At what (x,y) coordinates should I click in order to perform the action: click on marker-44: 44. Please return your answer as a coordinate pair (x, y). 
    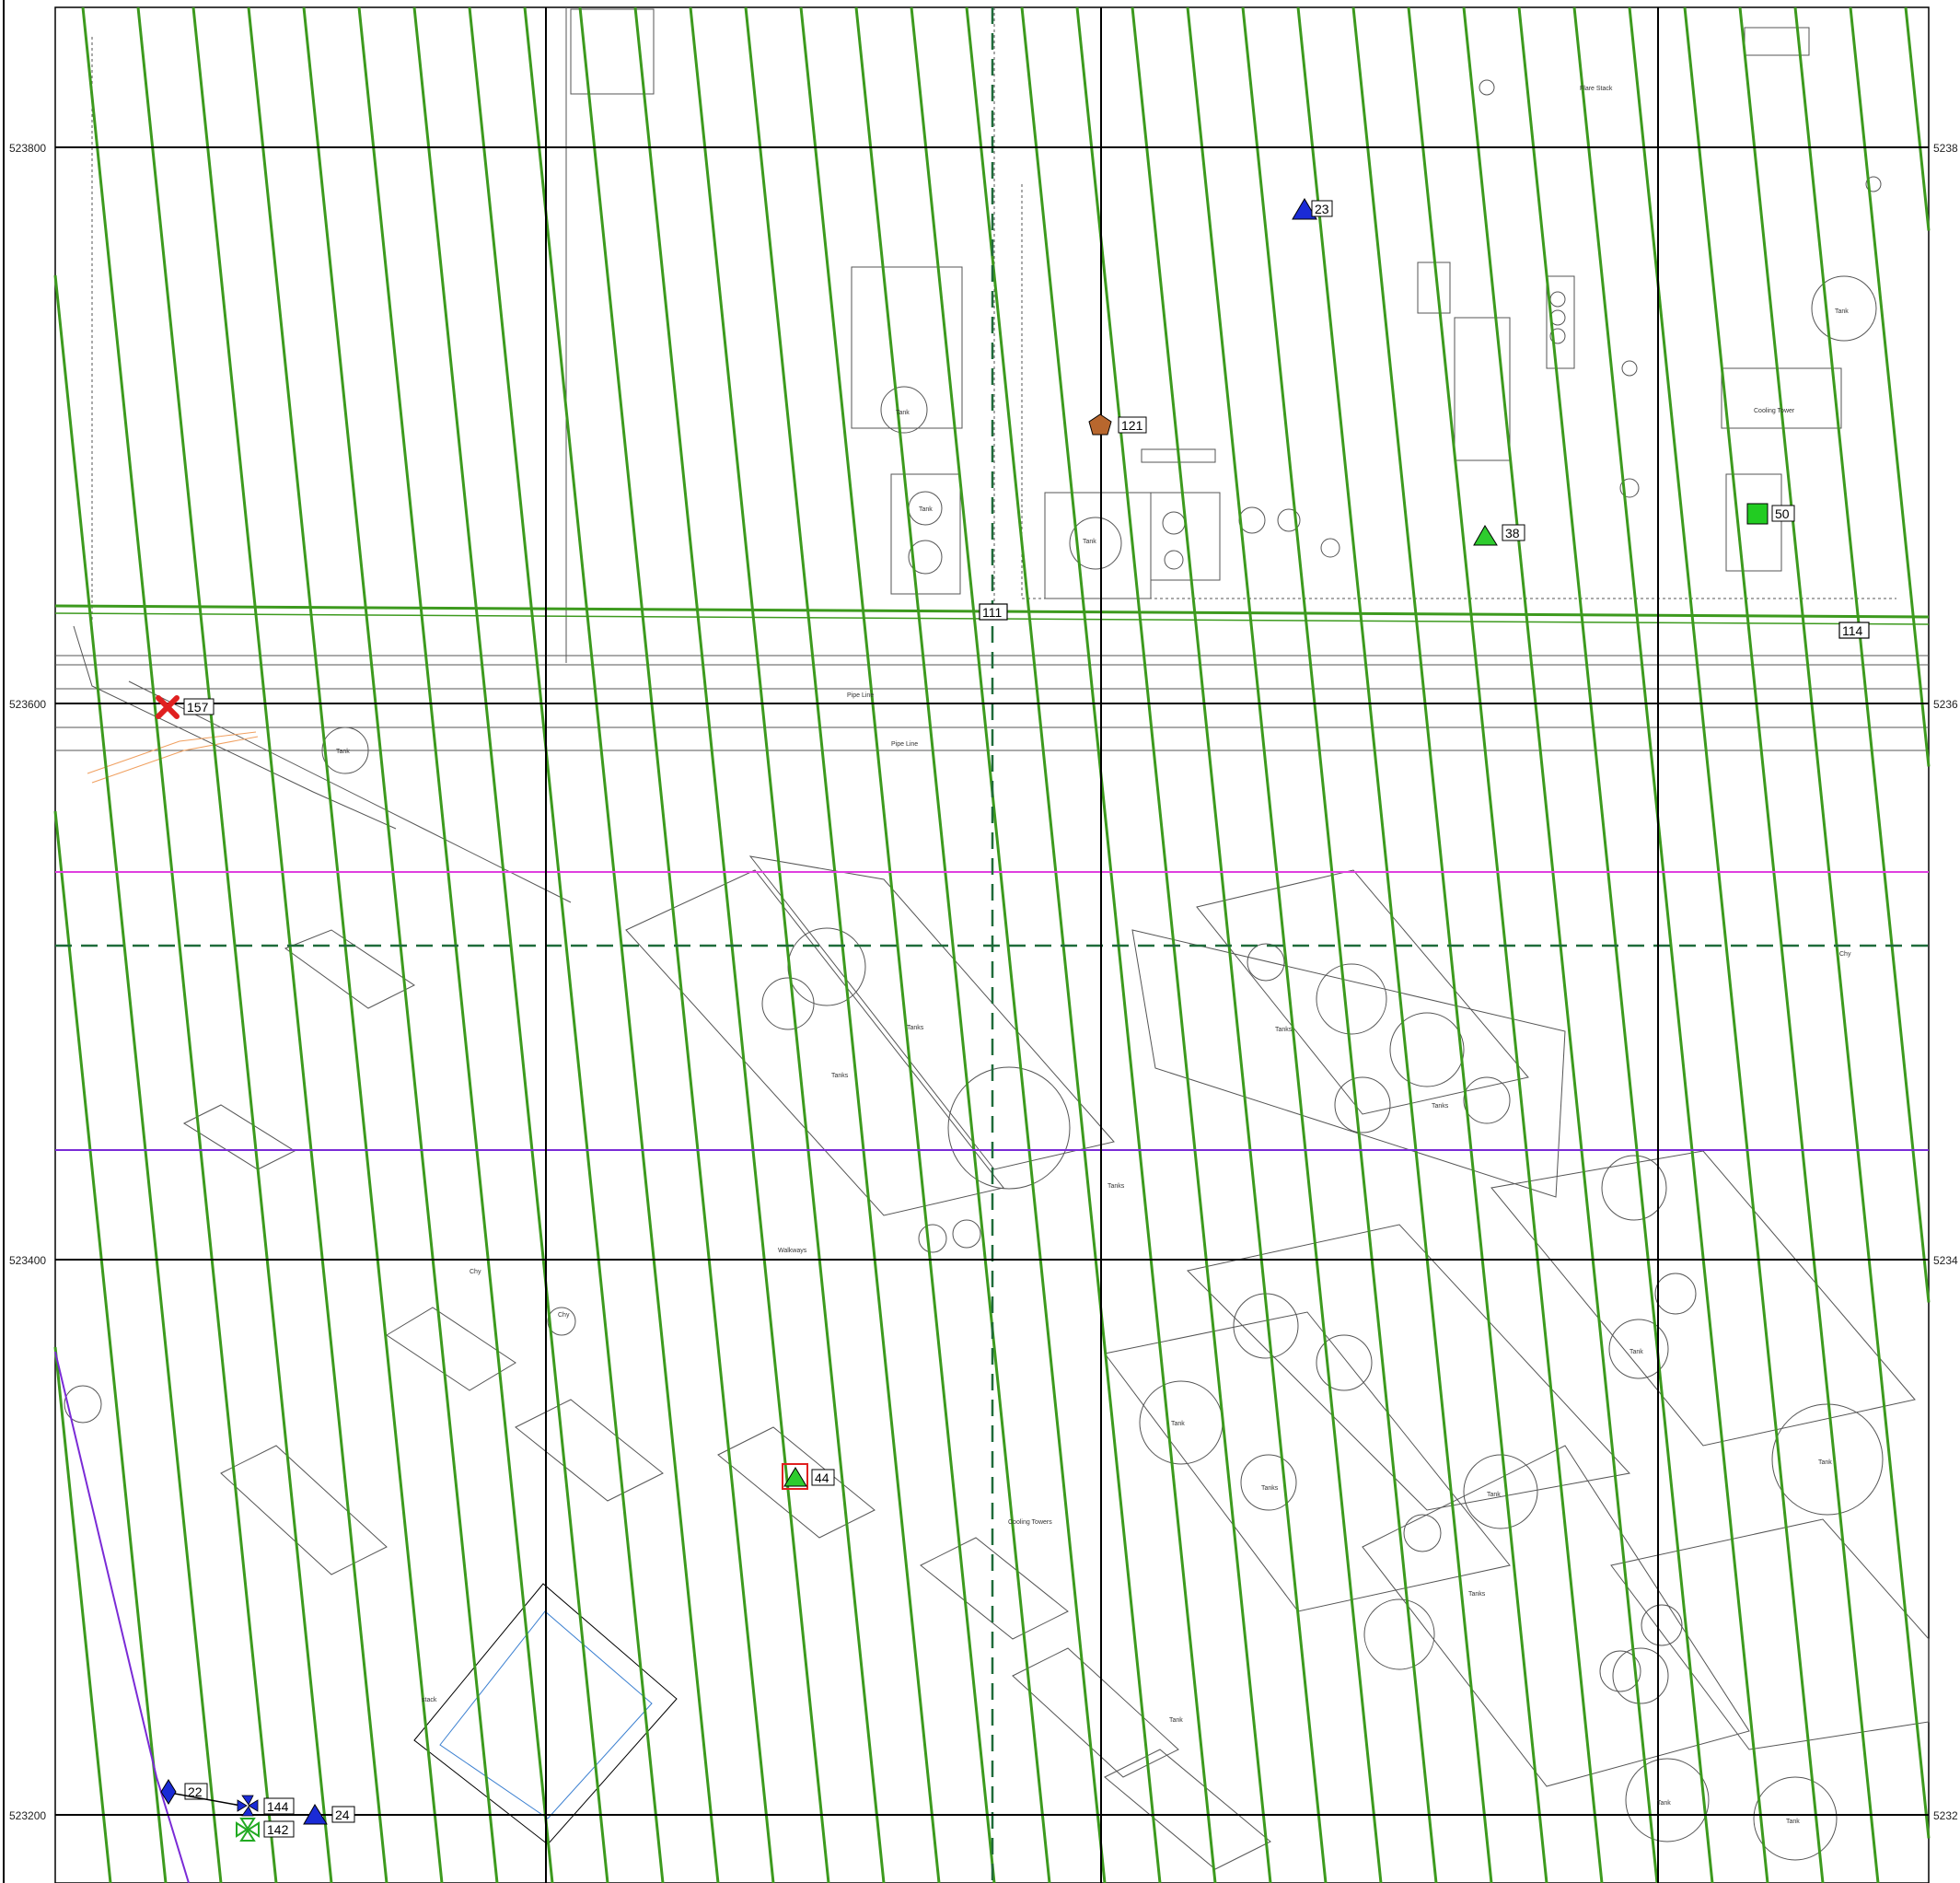
    Looking at the image, I should click on (808, 1476).